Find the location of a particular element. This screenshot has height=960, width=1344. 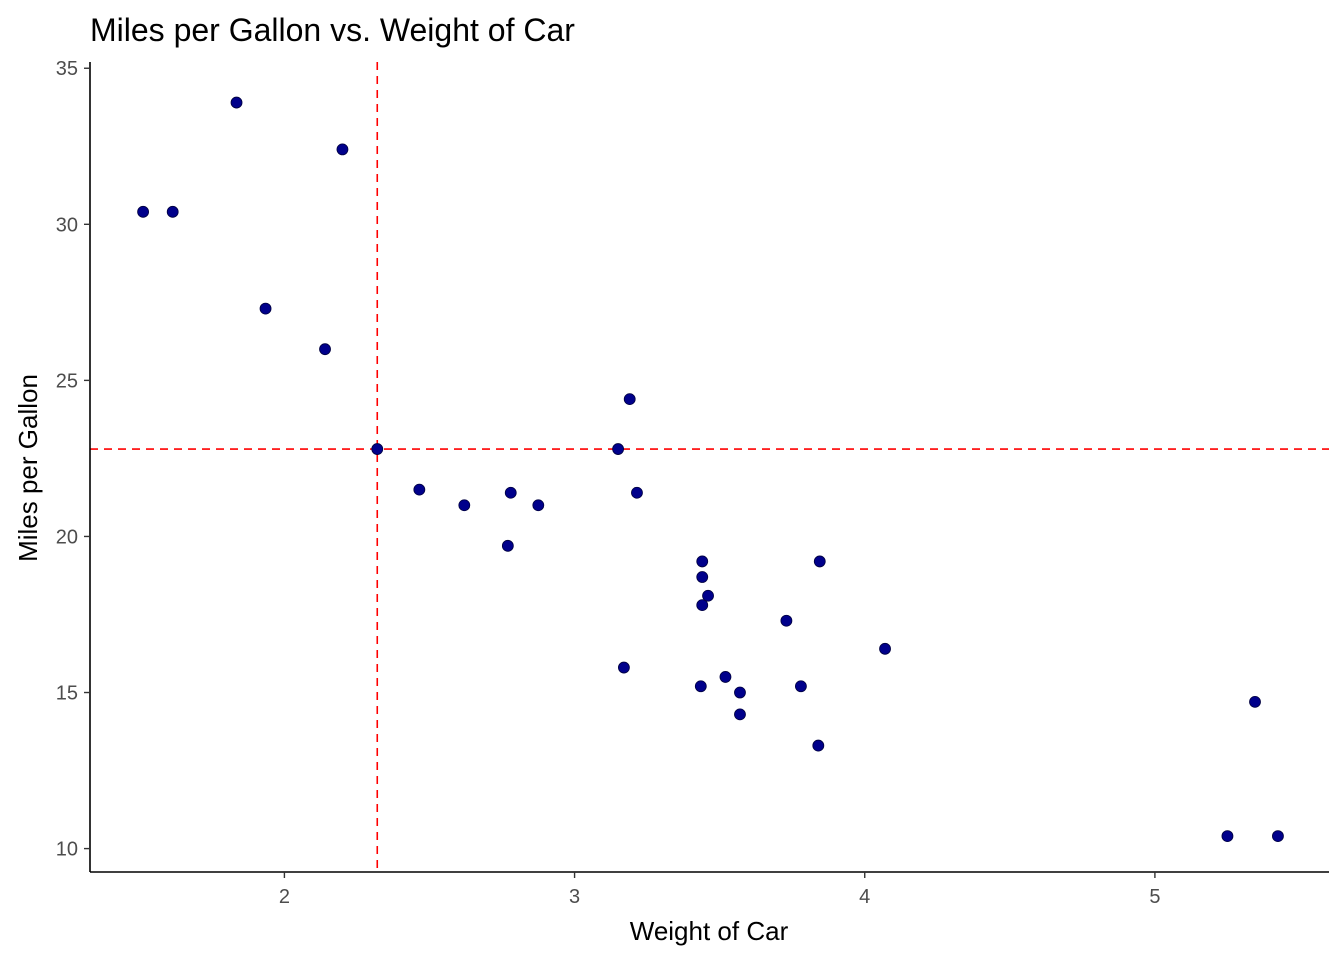

y-tick-label: 35 is located at coordinates (67, 69).